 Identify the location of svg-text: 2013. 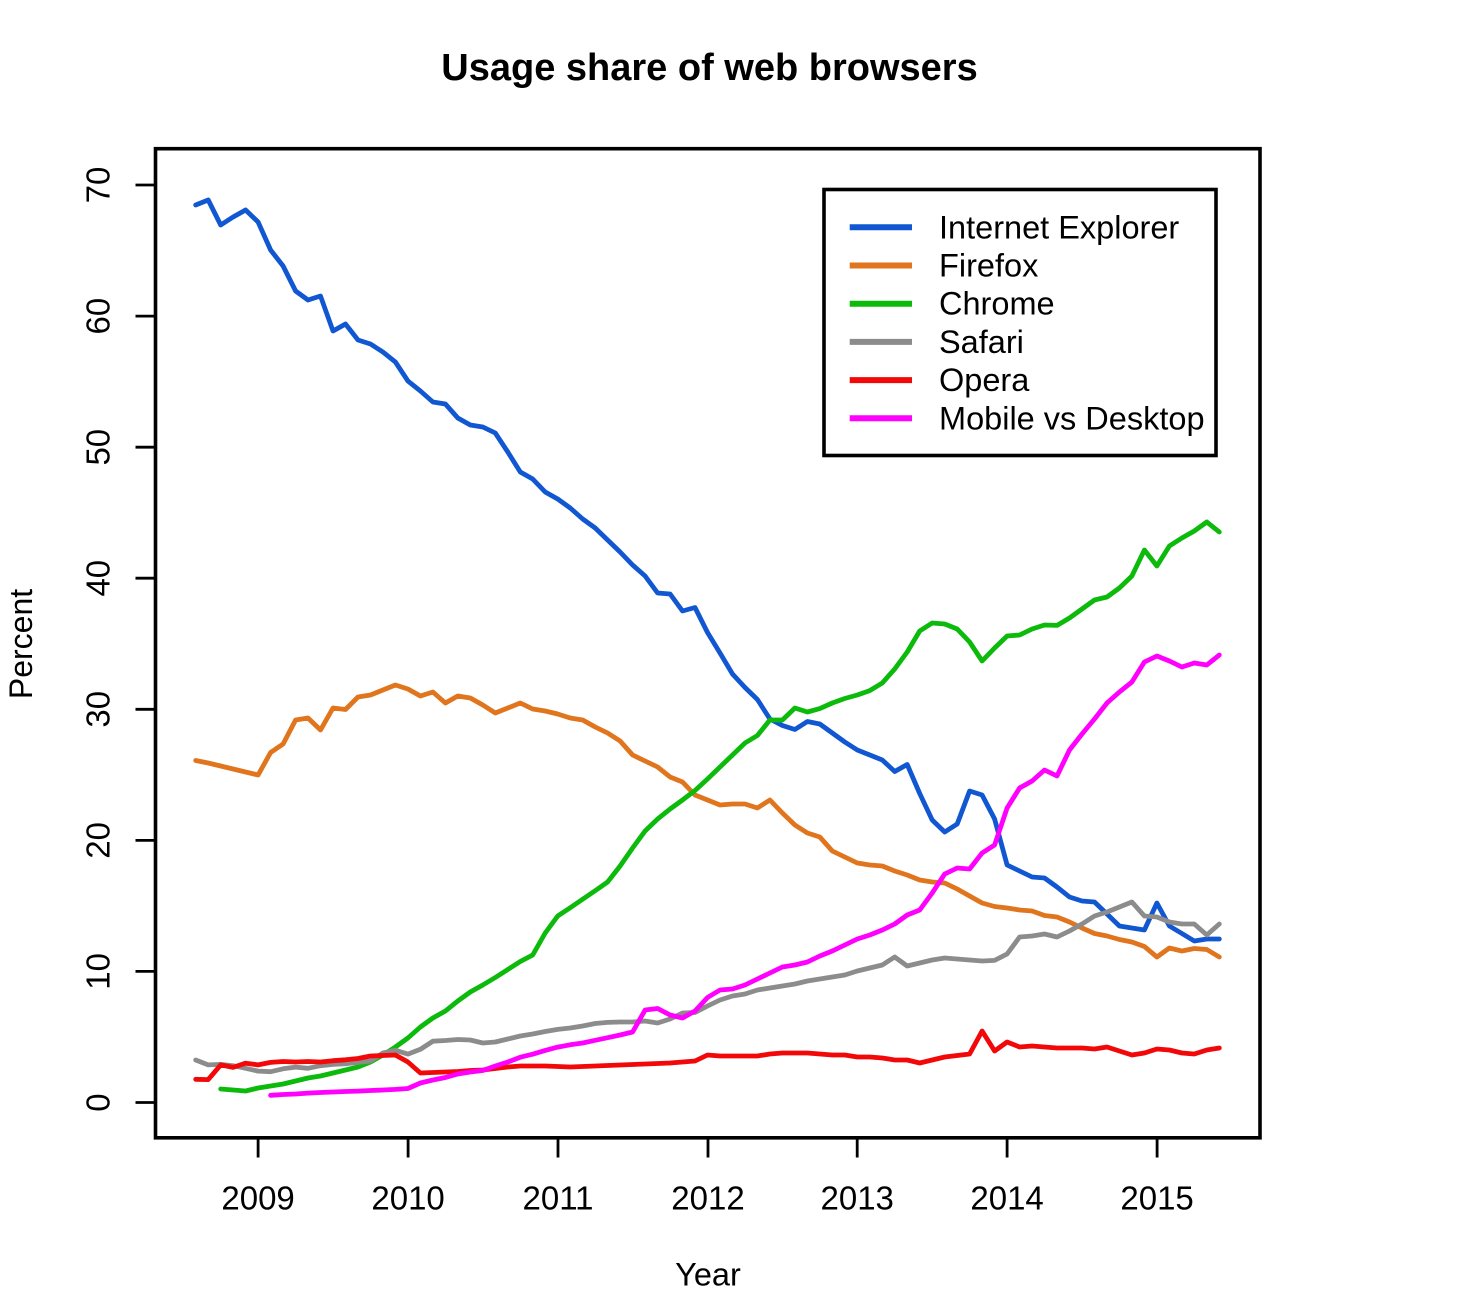
(856, 1198).